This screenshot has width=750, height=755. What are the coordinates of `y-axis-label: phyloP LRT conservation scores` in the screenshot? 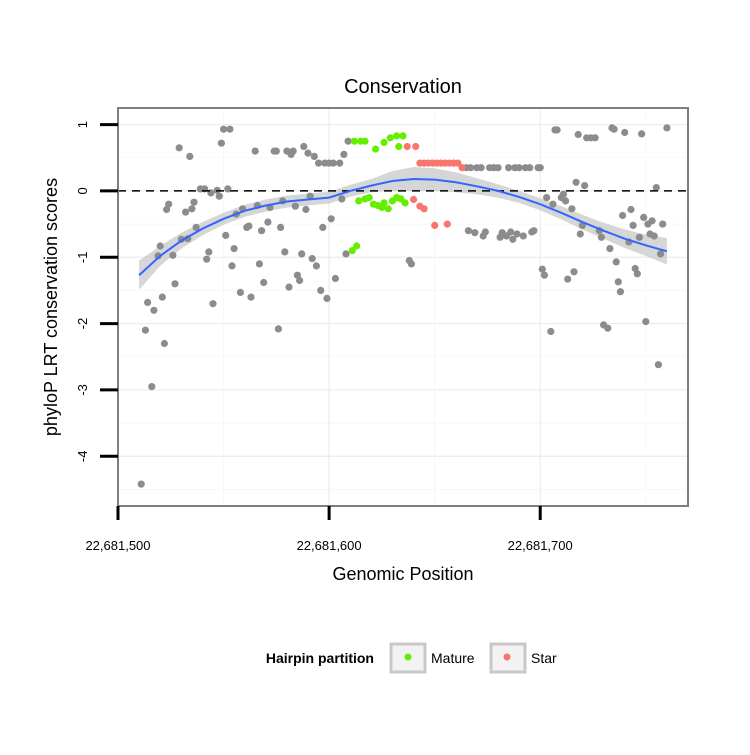 It's located at (51, 307).